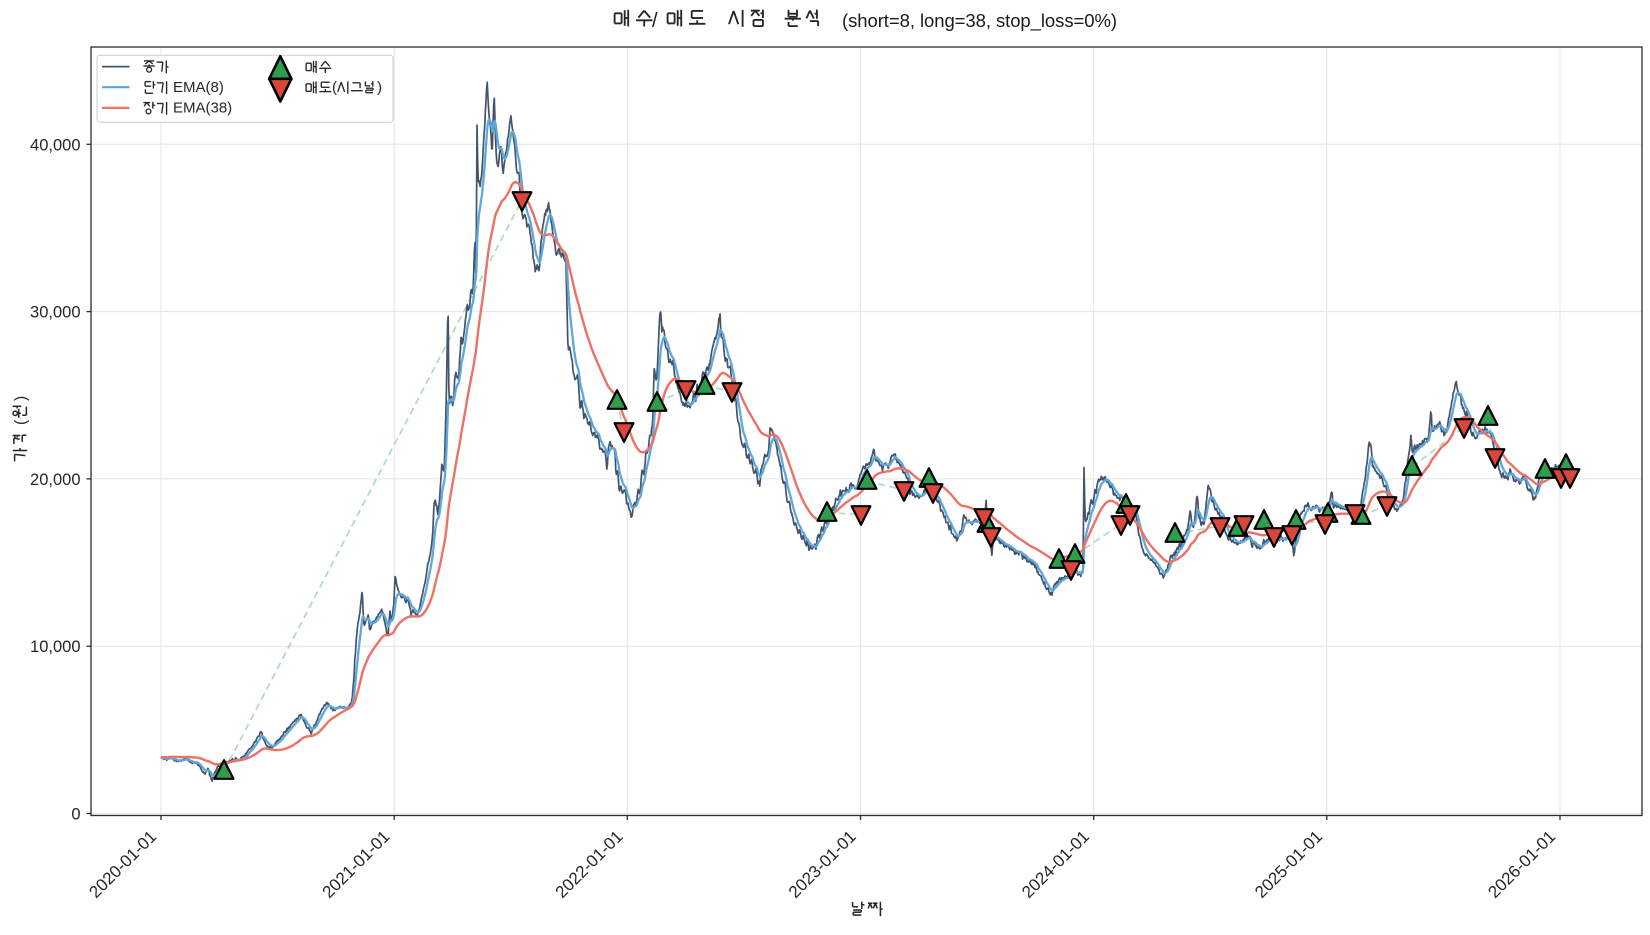  What do you see at coordinates (202, 108) in the screenshot?
I see `svg-text: EMA(38)` at bounding box center [202, 108].